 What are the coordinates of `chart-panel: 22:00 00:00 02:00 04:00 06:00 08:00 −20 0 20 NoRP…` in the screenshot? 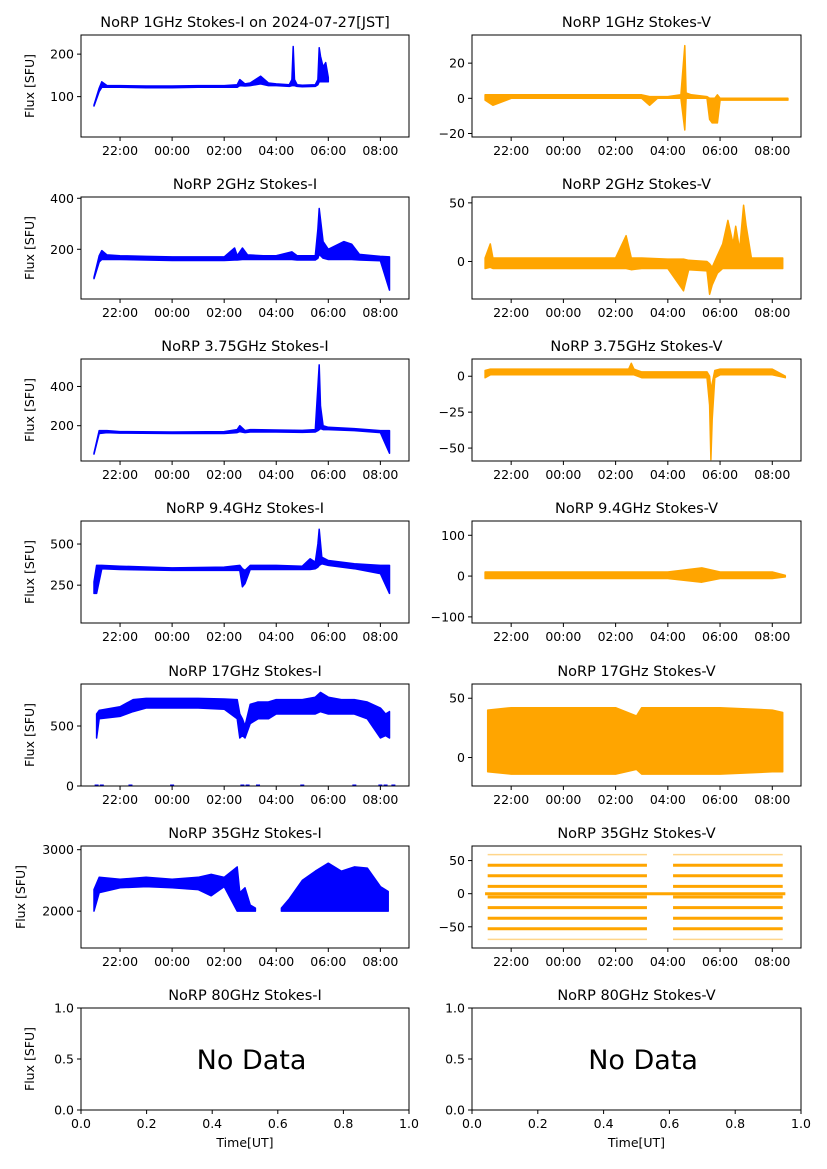 It's located at (620, 86).